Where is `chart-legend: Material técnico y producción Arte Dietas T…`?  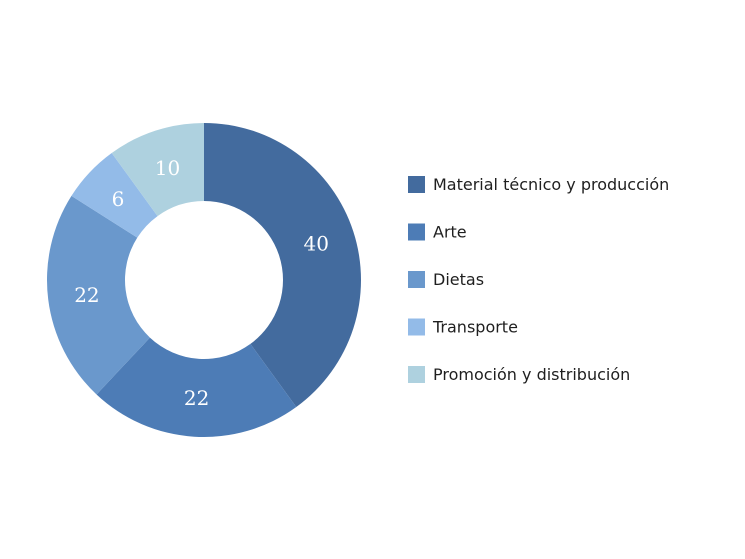 chart-legend: Material técnico y producción Arte Dietas T… is located at coordinates (538, 279).